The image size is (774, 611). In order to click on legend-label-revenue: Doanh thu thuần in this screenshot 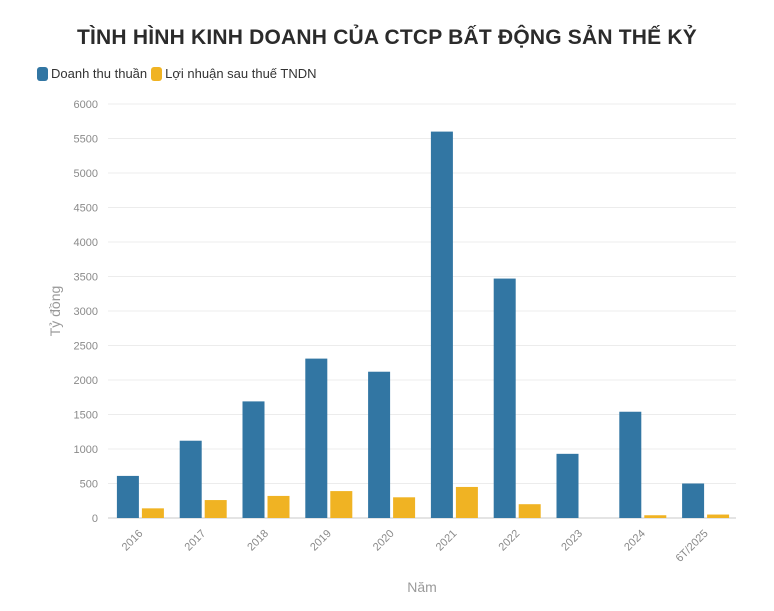, I will do `click(99, 73)`.